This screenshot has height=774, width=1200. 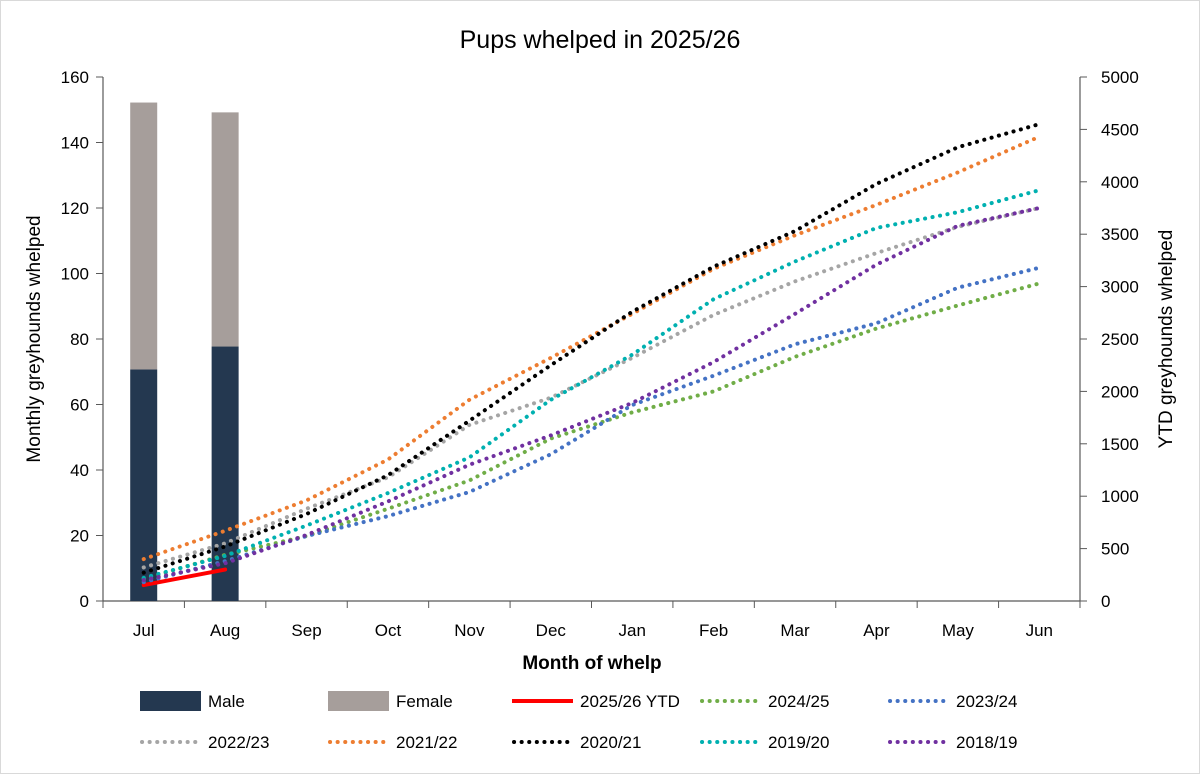 I want to click on y-axis-right-label: YTD greyhounds whelped, so click(x=1166, y=339).